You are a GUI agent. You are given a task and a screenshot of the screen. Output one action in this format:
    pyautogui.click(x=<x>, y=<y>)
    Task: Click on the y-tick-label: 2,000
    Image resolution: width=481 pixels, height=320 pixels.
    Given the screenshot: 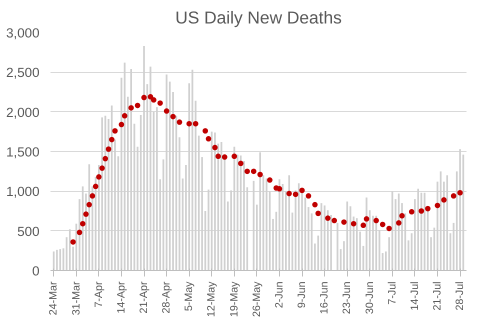 What is the action you would take?
    pyautogui.click(x=23, y=112)
    